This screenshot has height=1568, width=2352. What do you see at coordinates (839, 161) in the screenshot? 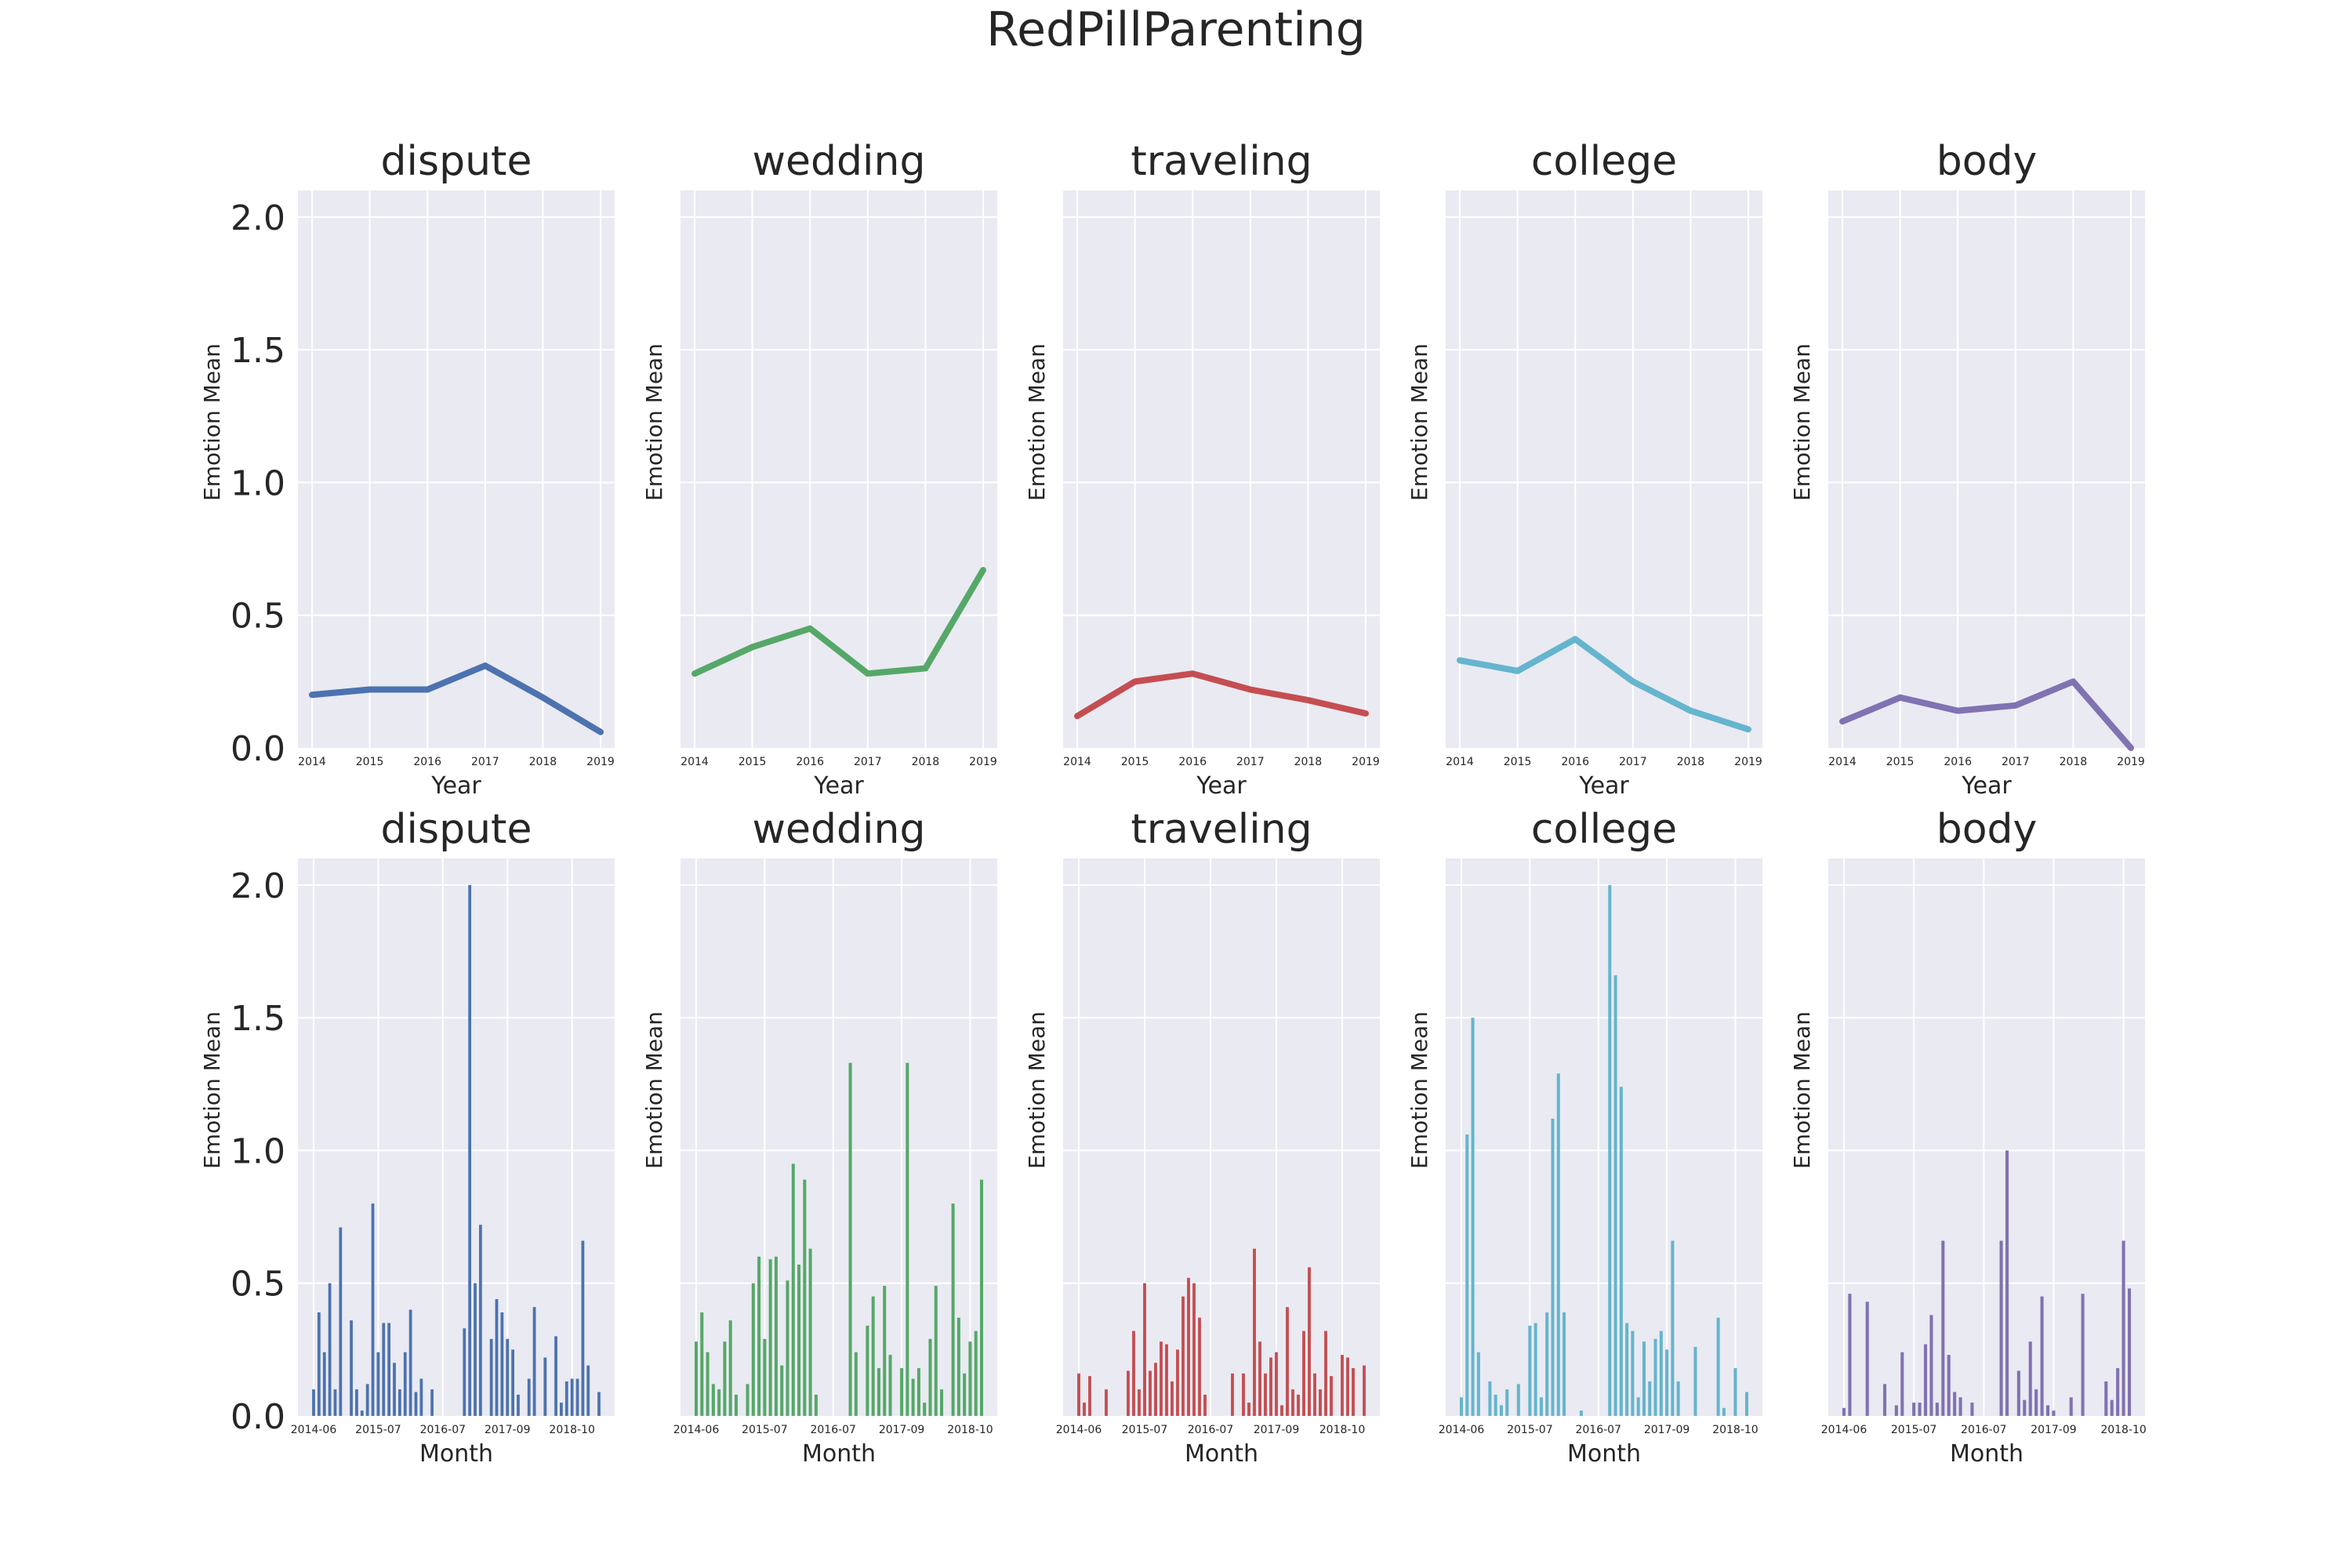
I see `subplot-title: wedding` at bounding box center [839, 161].